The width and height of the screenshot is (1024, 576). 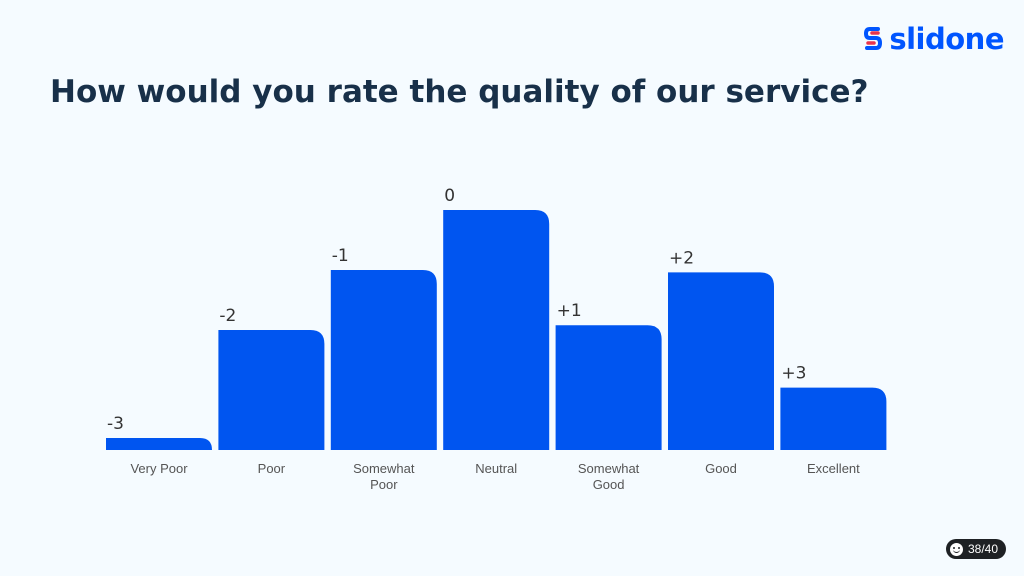 What do you see at coordinates (833, 468) in the screenshot?
I see `category-label: Excellent` at bounding box center [833, 468].